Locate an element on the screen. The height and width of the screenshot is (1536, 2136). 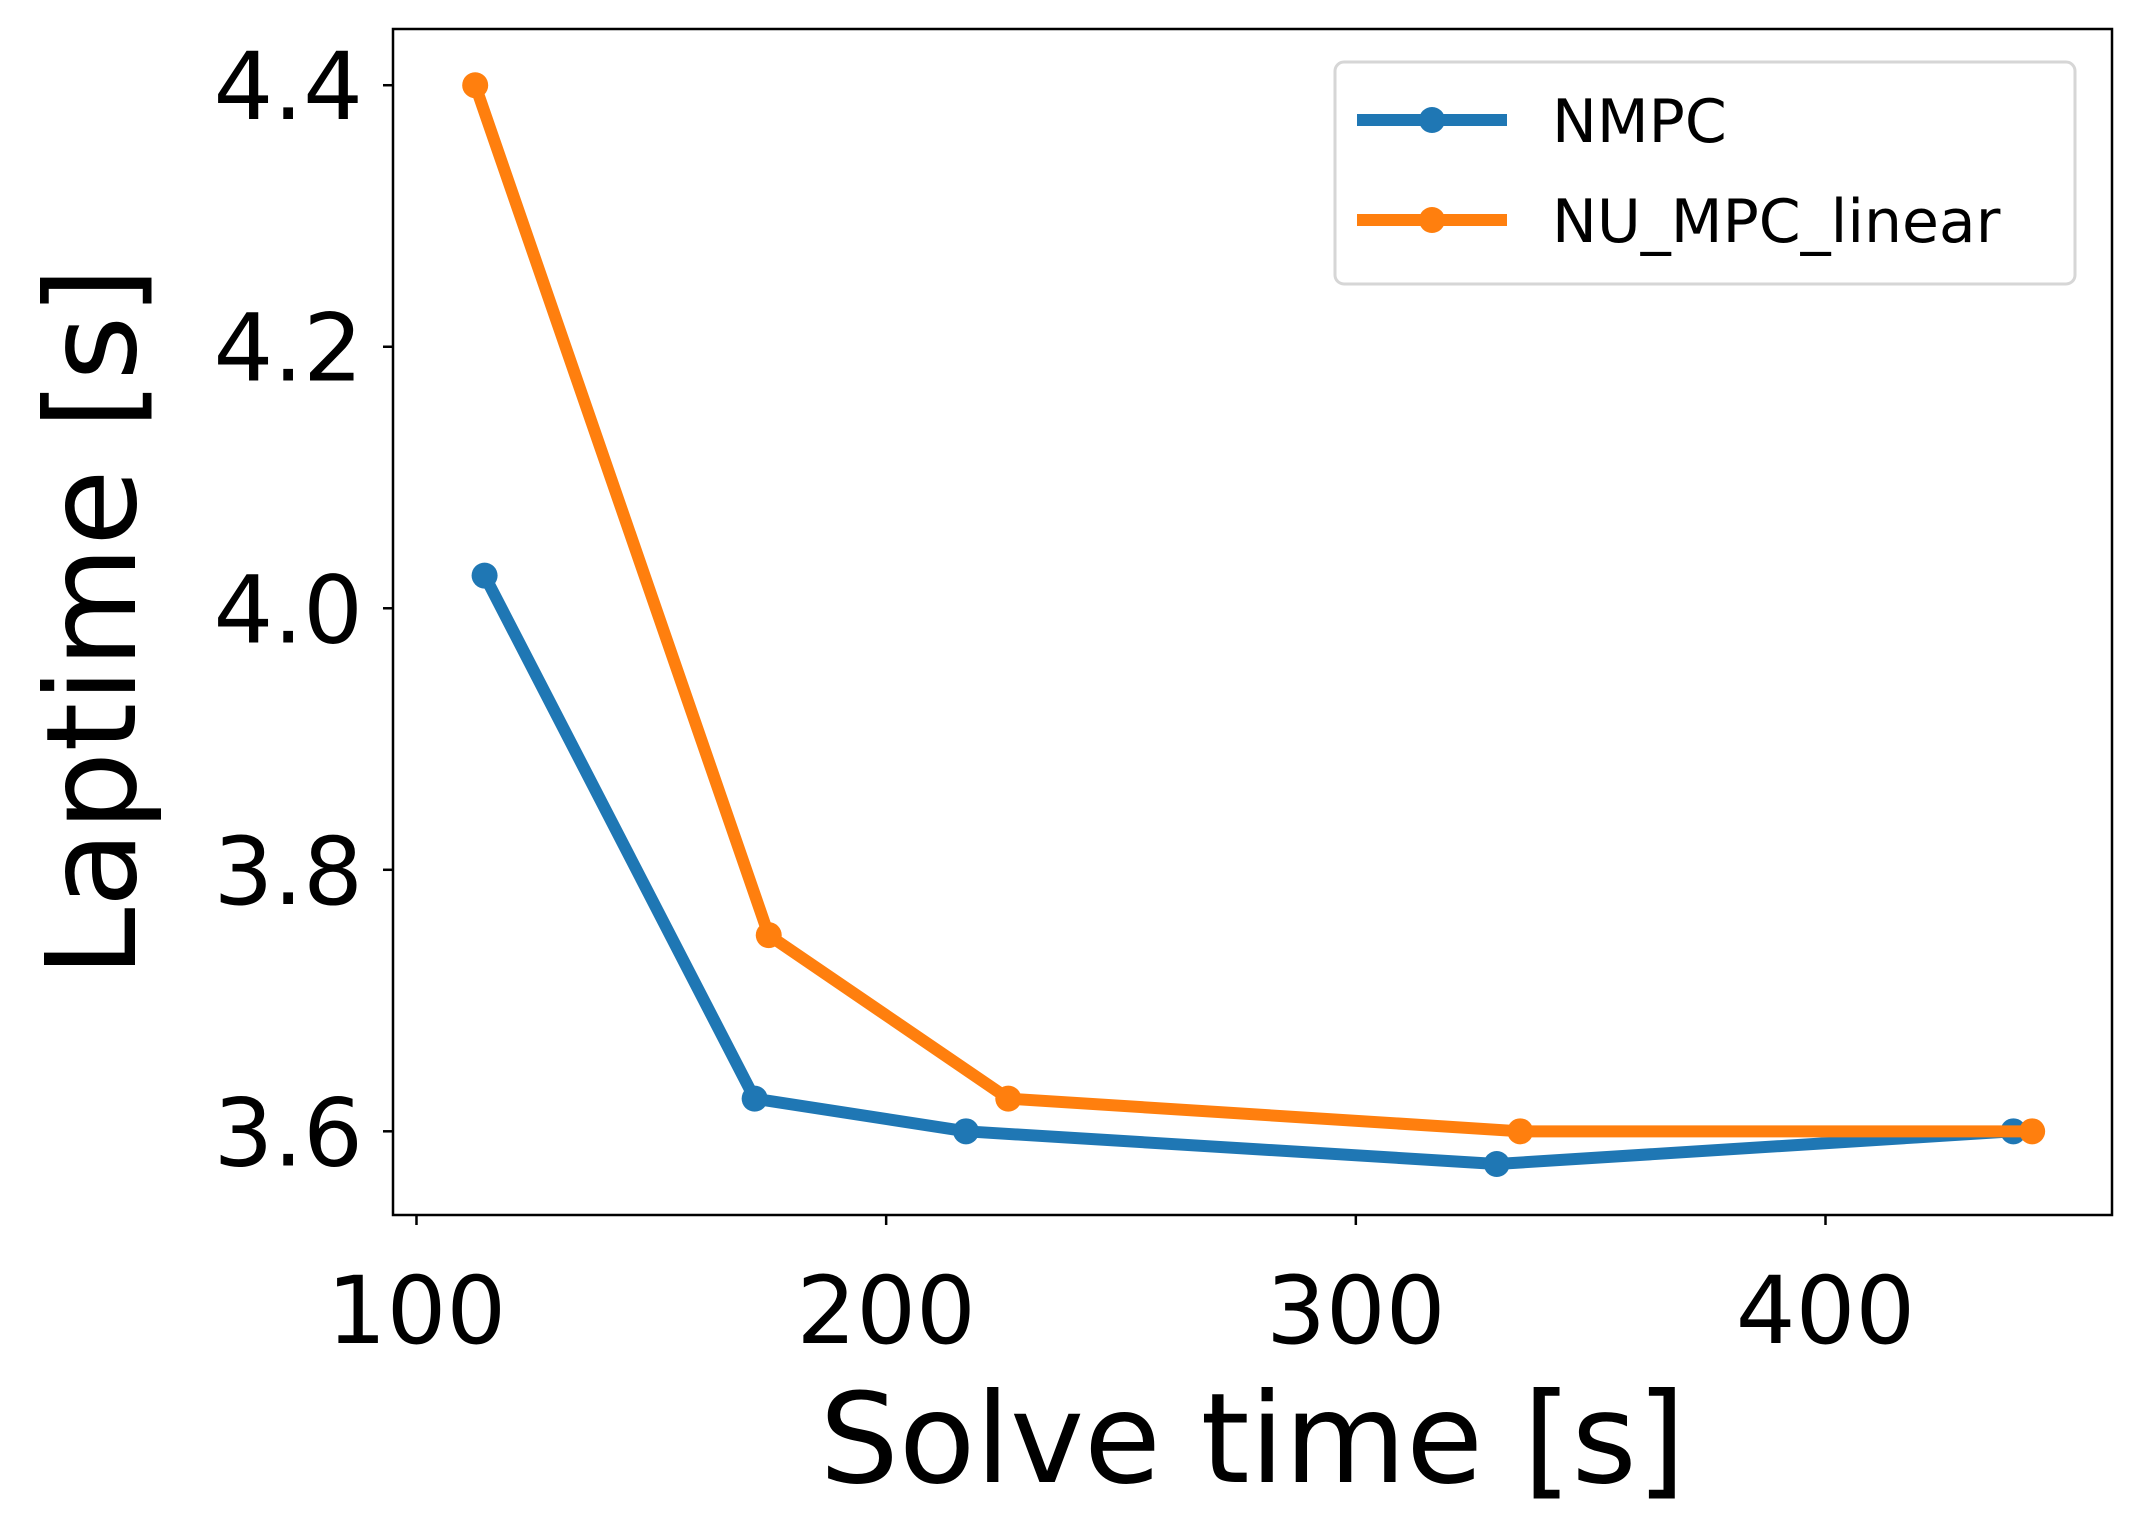
legend-label: NMPC is located at coordinates (1639, 122).